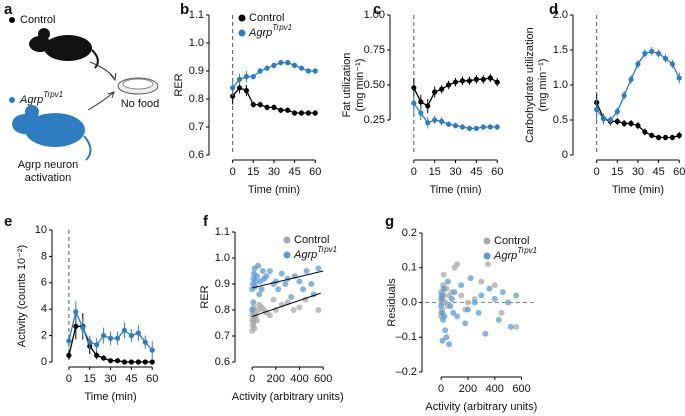  What do you see at coordinates (560, 15) in the screenshot?
I see `y-tick-label: 2.0` at bounding box center [560, 15].